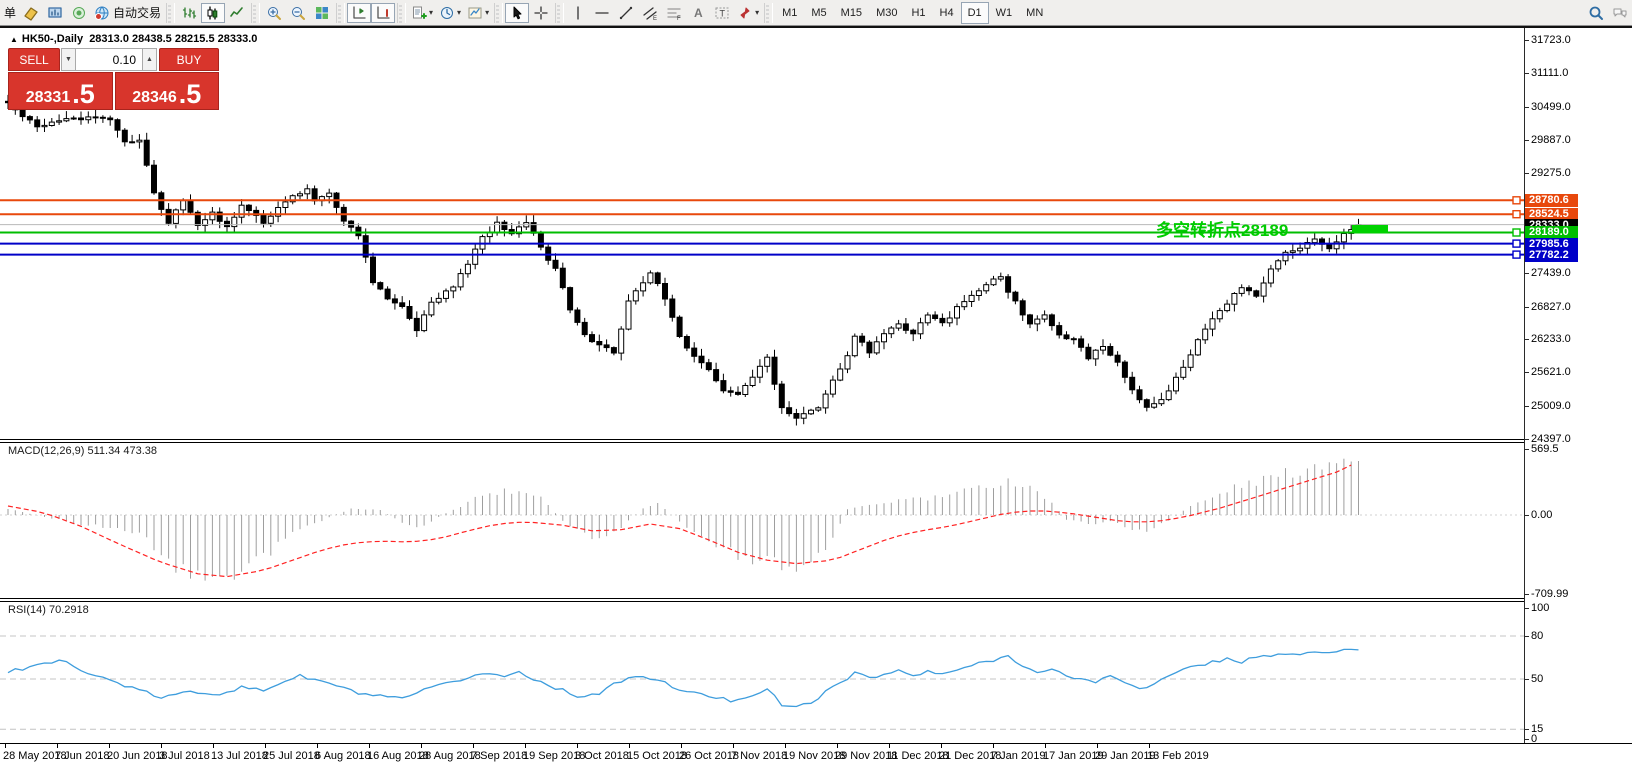 Image resolution: width=1632 pixels, height=777 pixels. What do you see at coordinates (1035, 12) in the screenshot?
I see `timeframe-mn: MN` at bounding box center [1035, 12].